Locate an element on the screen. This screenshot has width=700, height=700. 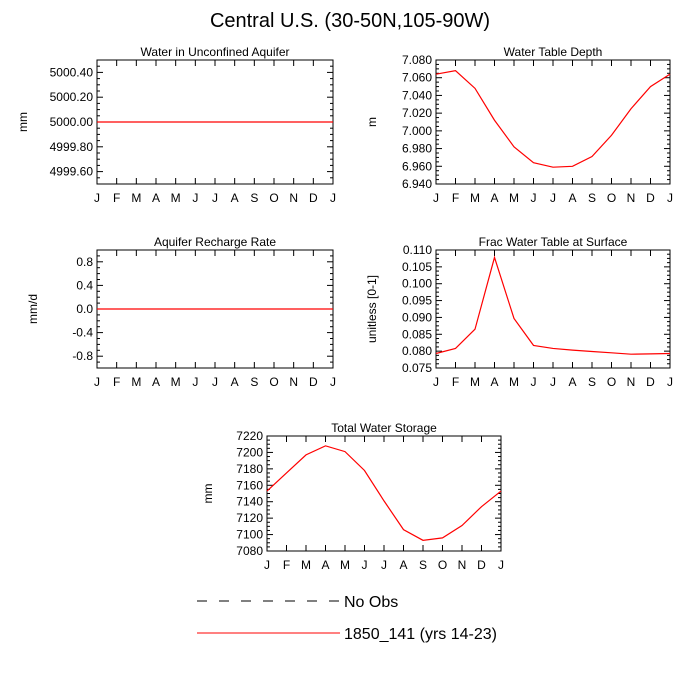
y-tick-label: 4999.80 is located at coordinates (72, 147).